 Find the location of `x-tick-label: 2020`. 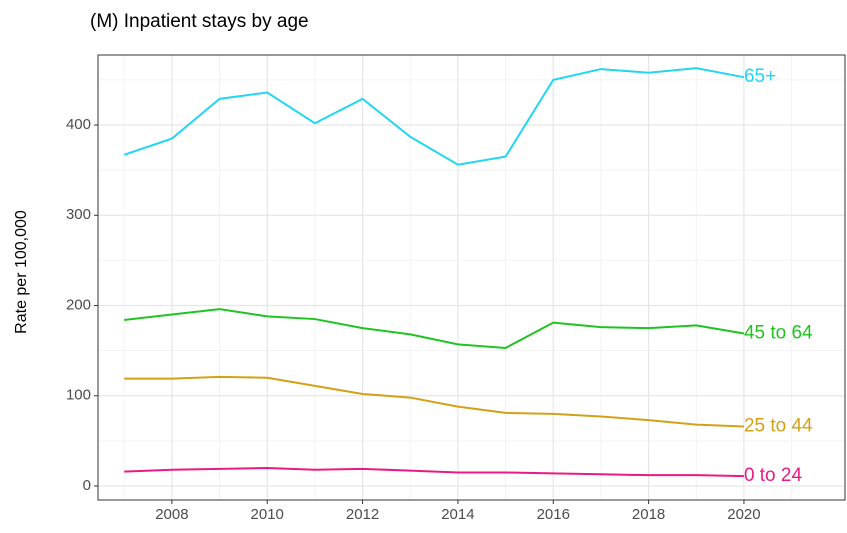

x-tick-label: 2020 is located at coordinates (743, 514).